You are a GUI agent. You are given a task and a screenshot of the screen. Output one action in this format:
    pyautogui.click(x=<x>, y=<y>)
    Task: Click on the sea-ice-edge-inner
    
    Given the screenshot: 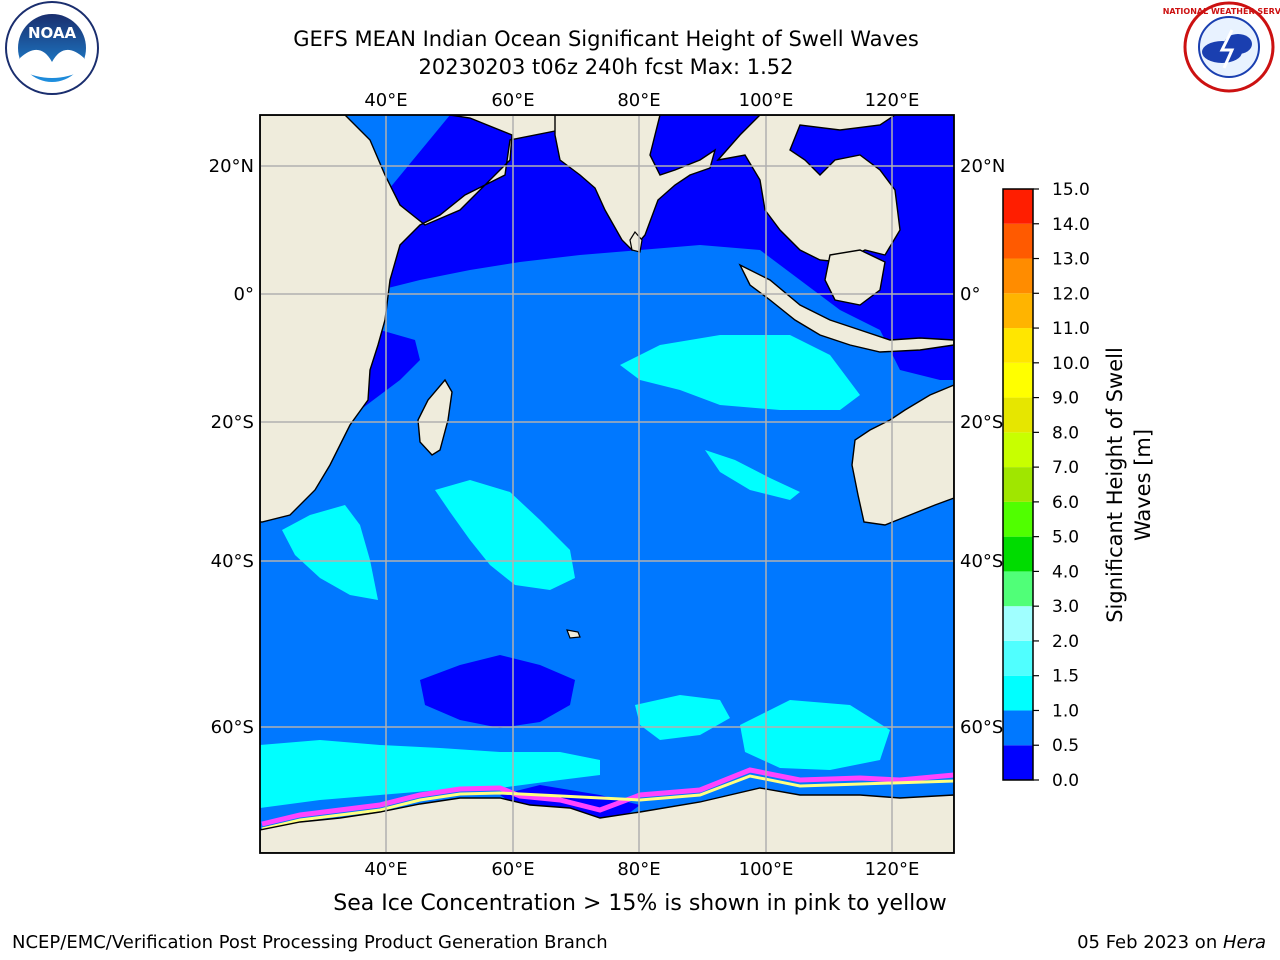 What is the action you would take?
    pyautogui.click(x=607, y=802)
    